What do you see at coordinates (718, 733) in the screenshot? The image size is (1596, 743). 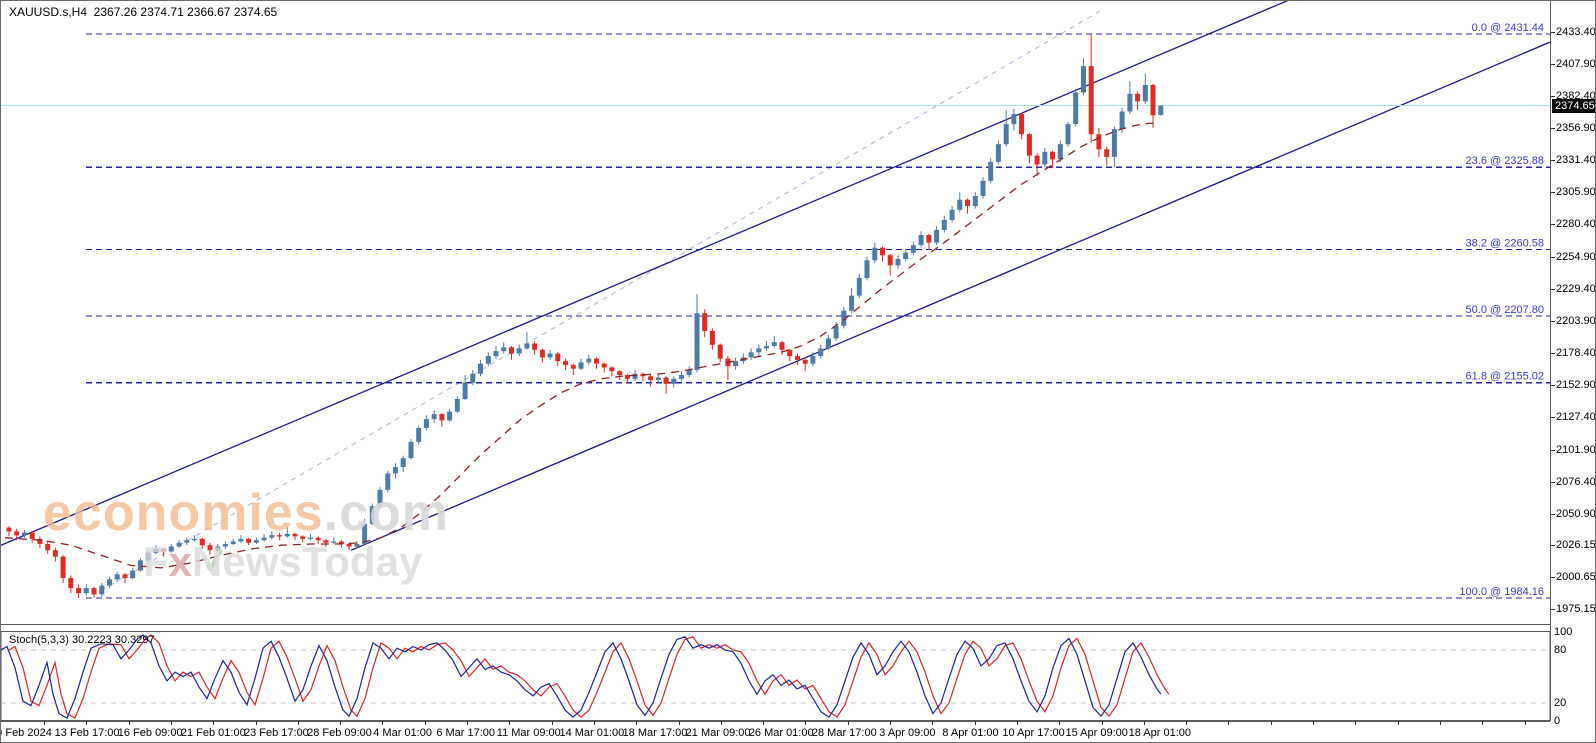 I see `time-axis-label: 21 Mar 09:00` at bounding box center [718, 733].